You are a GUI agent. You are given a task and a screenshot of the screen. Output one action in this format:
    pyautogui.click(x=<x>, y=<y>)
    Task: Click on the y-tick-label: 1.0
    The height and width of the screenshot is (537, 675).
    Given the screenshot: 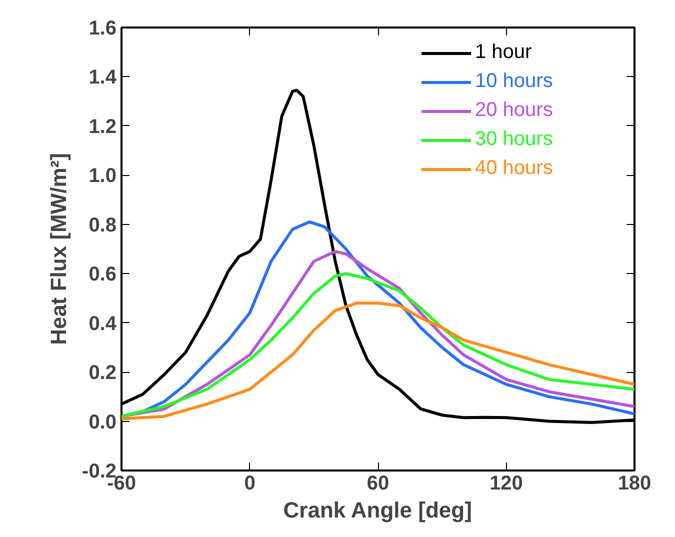 What is the action you would take?
    pyautogui.click(x=102, y=176)
    